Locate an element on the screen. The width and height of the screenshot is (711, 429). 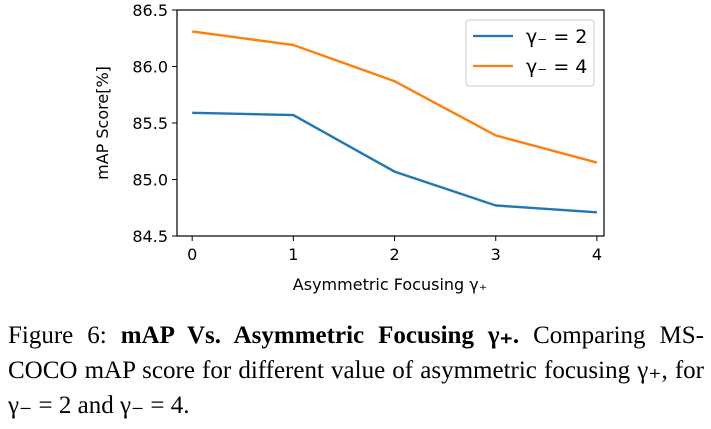
y-axis-label: mAP Score[%] is located at coordinates (102, 123).